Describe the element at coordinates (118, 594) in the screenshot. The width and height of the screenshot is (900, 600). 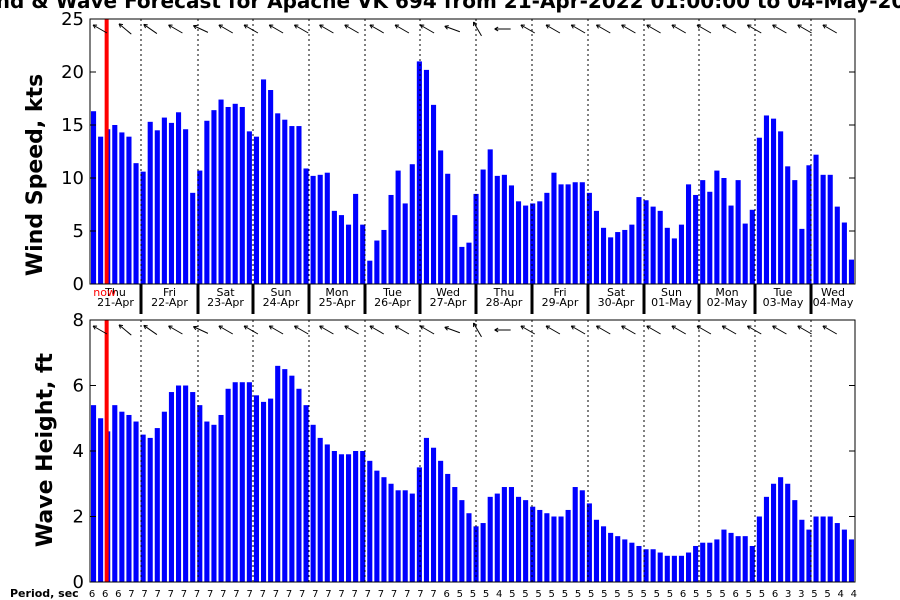
I see `period-value: 6` at that location.